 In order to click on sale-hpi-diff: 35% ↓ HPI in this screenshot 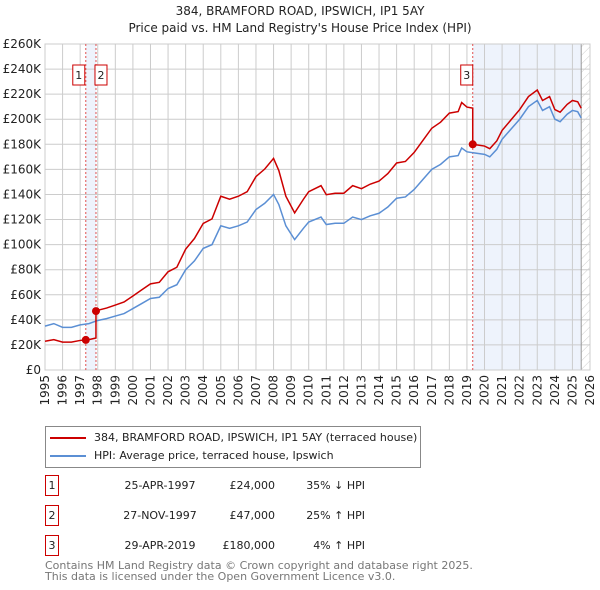, I will do `click(335, 485)`.